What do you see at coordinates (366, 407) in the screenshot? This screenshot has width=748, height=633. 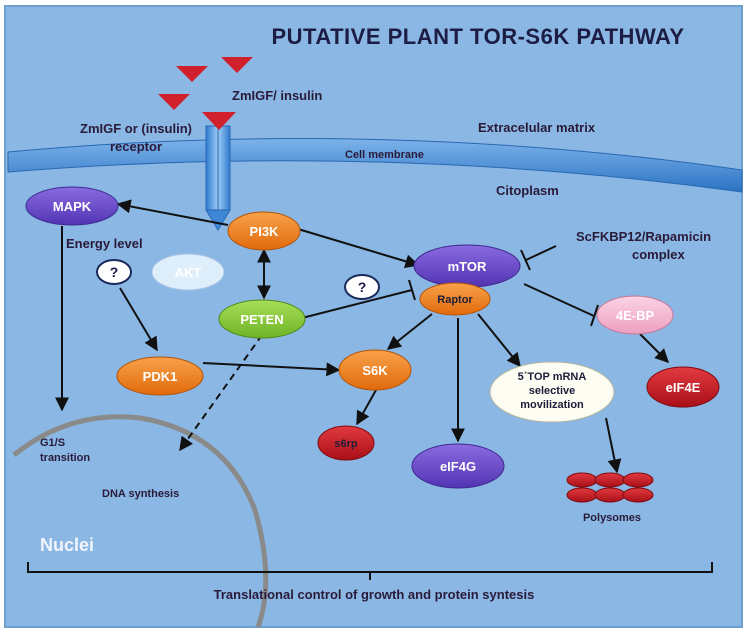 I see `arrow-s6k-s6rp` at bounding box center [366, 407].